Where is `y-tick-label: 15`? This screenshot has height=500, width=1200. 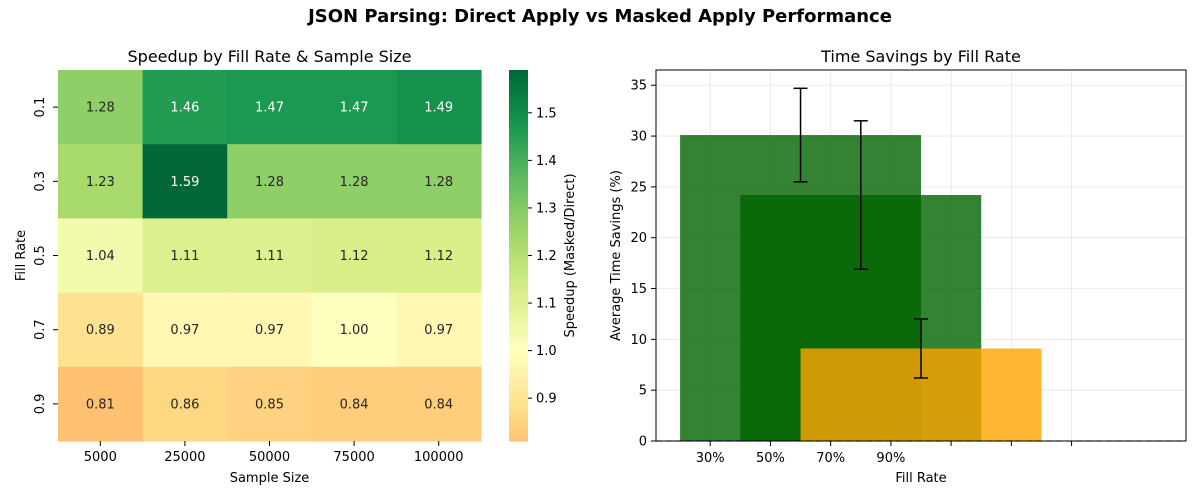
y-tick-label: 15 is located at coordinates (638, 289).